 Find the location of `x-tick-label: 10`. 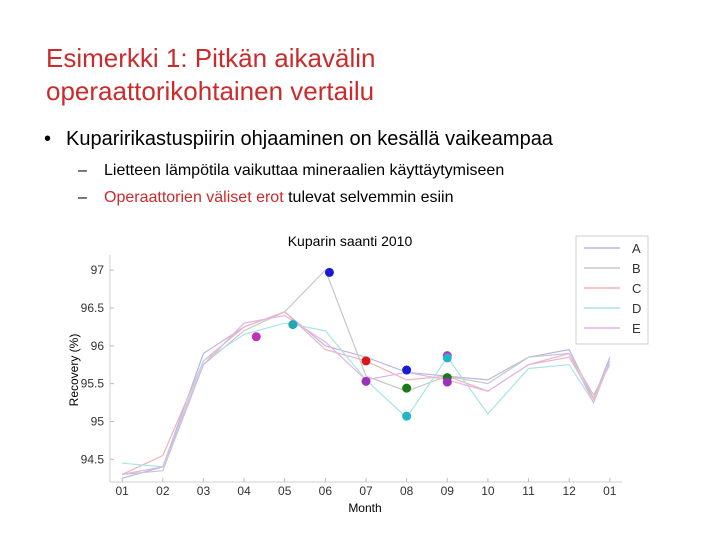

x-tick-label: 10 is located at coordinates (488, 491).